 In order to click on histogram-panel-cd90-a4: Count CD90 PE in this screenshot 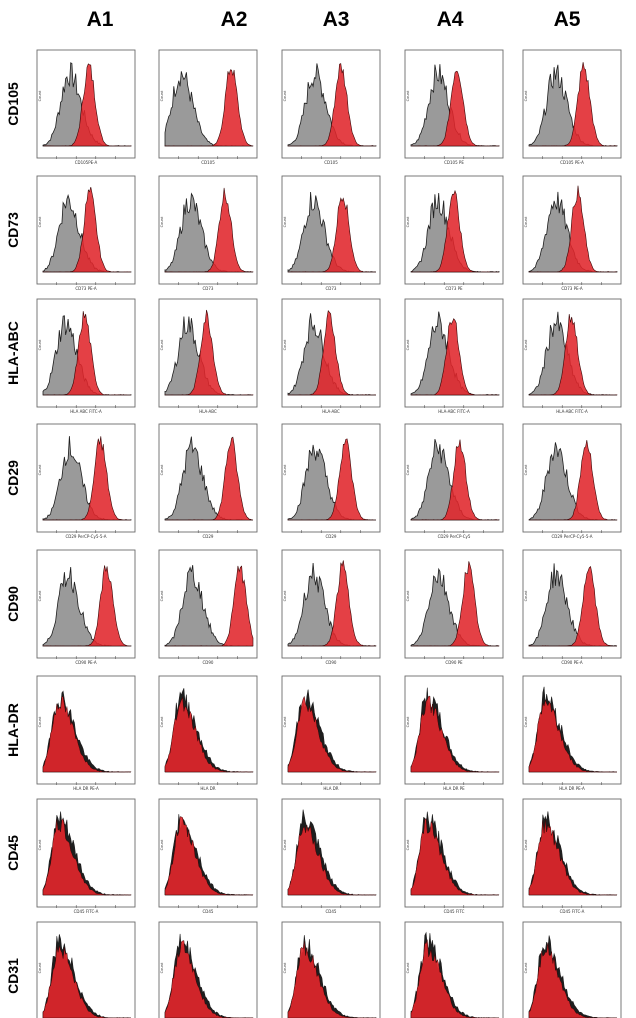, I will do `click(454, 607)`.